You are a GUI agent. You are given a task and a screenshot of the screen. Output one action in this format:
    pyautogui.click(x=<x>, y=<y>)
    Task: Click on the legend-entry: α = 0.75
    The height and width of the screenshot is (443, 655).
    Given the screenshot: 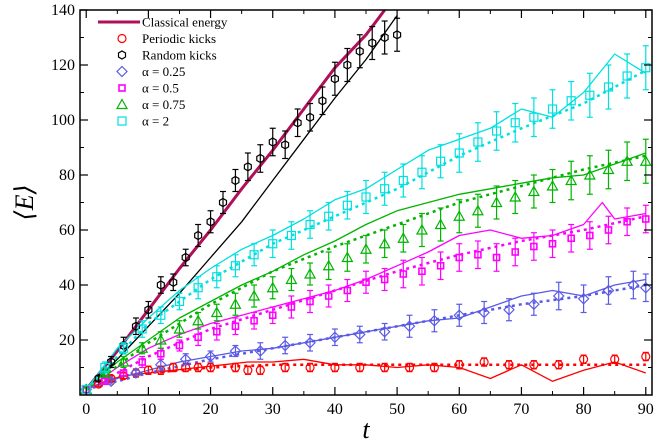 What is the action you would take?
    pyautogui.click(x=150, y=104)
    